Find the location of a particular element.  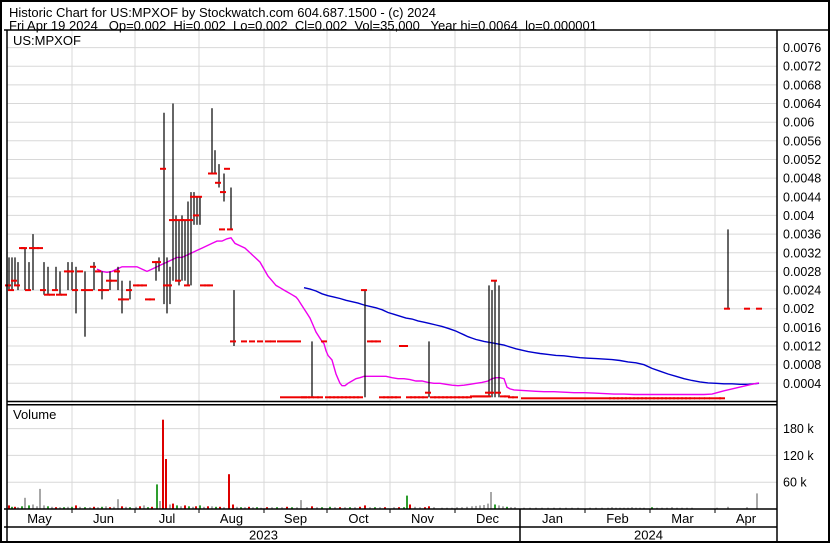

svg-text: 120 k is located at coordinates (798, 456).